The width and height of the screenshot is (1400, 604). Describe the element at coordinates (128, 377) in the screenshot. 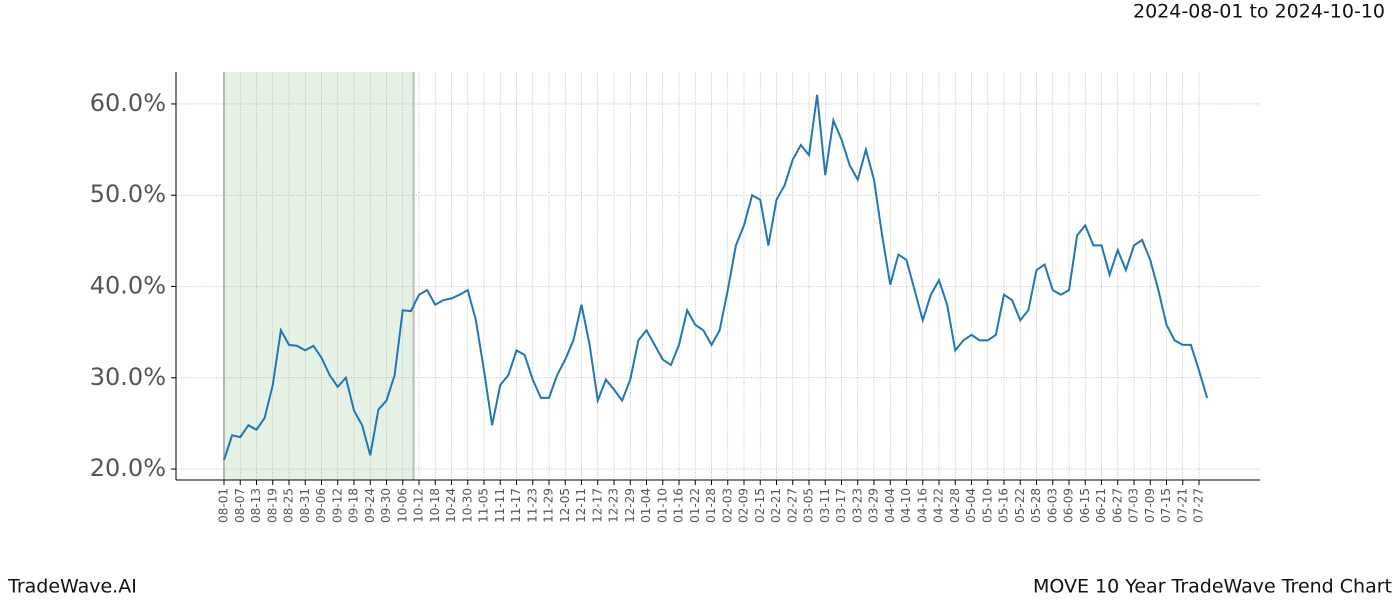

I see `y-tick-label: 30.0%` at that location.